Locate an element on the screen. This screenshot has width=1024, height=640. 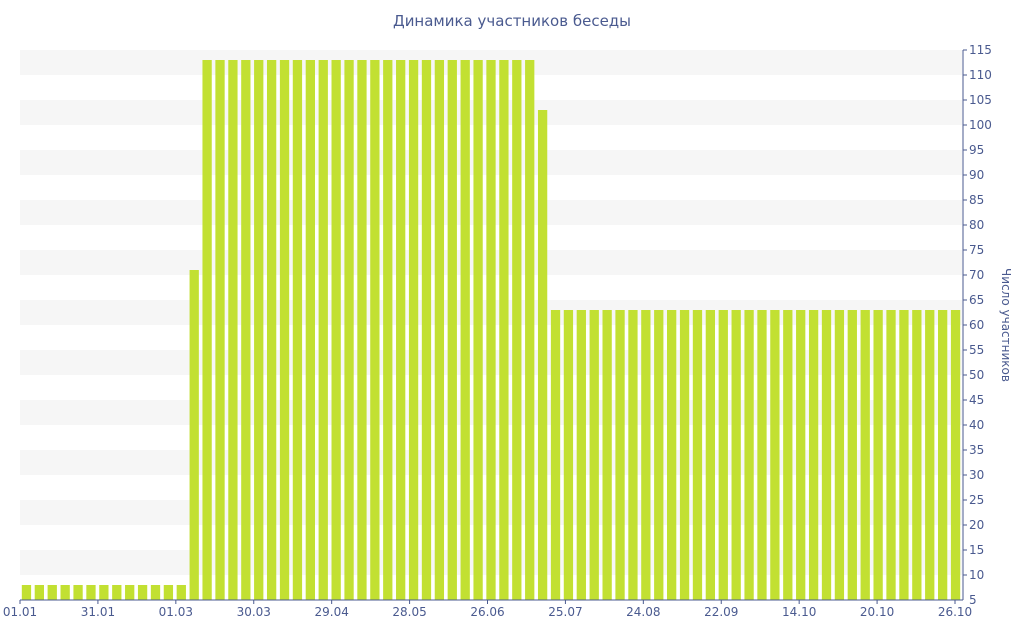
x-tick-label: 30.03 is located at coordinates (254, 612).